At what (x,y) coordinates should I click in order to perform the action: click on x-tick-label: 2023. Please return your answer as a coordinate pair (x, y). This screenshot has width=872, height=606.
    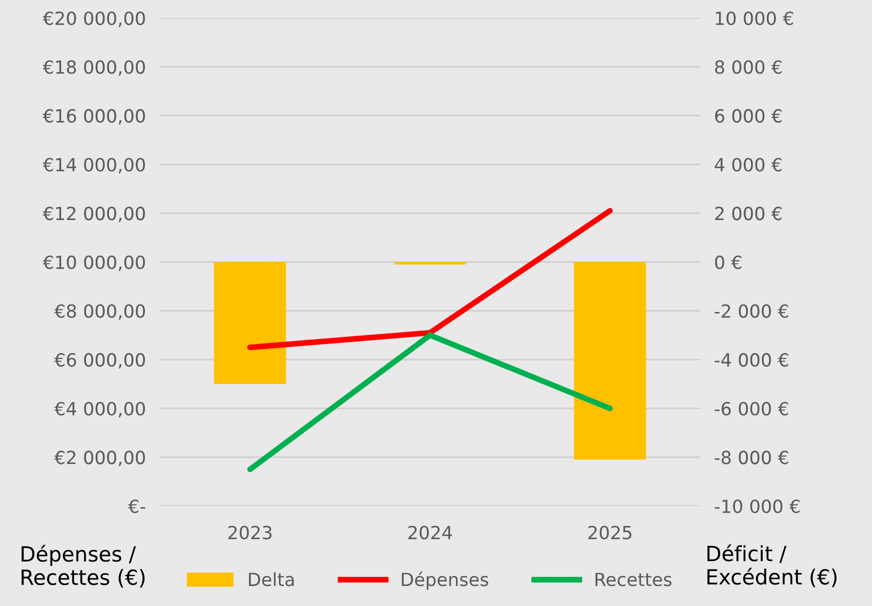
    Looking at the image, I should click on (250, 533).